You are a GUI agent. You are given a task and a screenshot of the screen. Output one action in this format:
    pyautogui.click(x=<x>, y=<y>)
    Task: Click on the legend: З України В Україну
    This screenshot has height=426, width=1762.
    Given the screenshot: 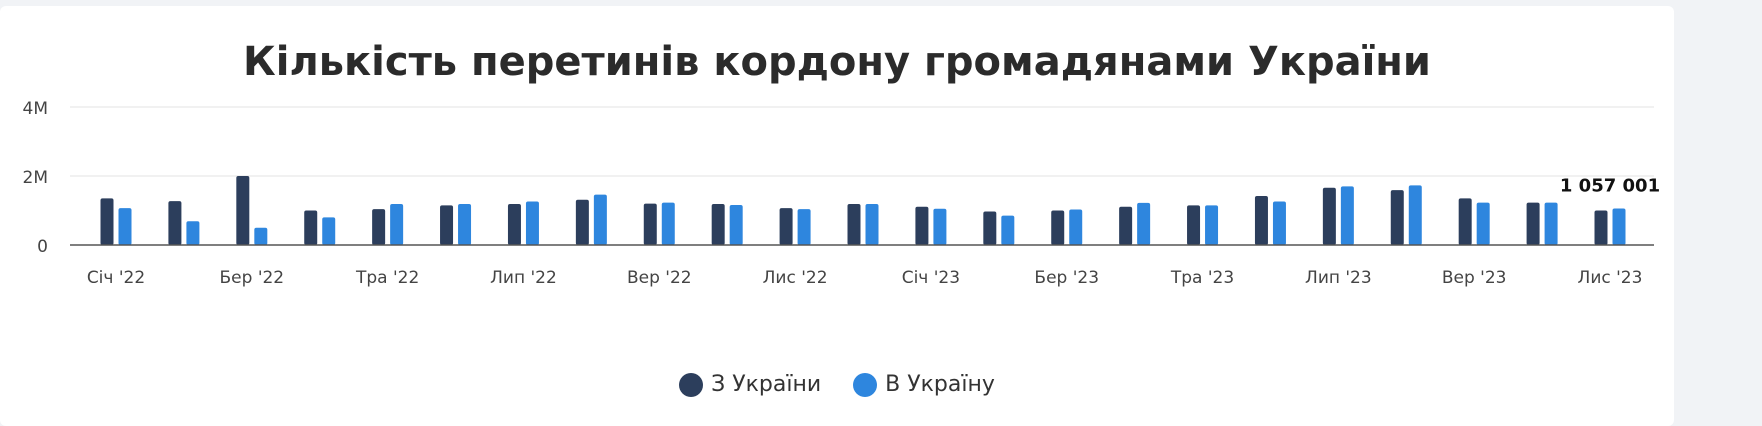 What is the action you would take?
    pyautogui.click(x=837, y=384)
    